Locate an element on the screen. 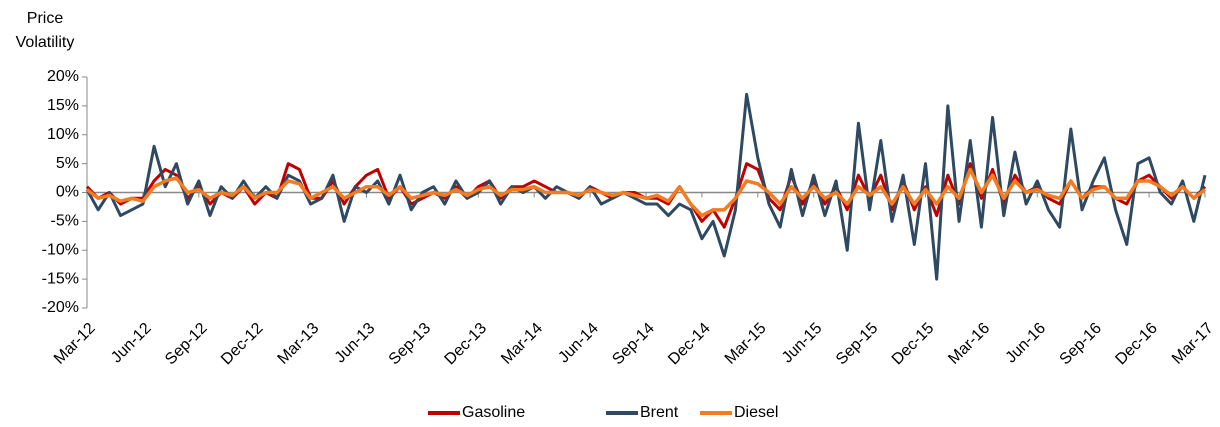 The height and width of the screenshot is (427, 1220). y-tick-label: 20% is located at coordinates (63, 76).